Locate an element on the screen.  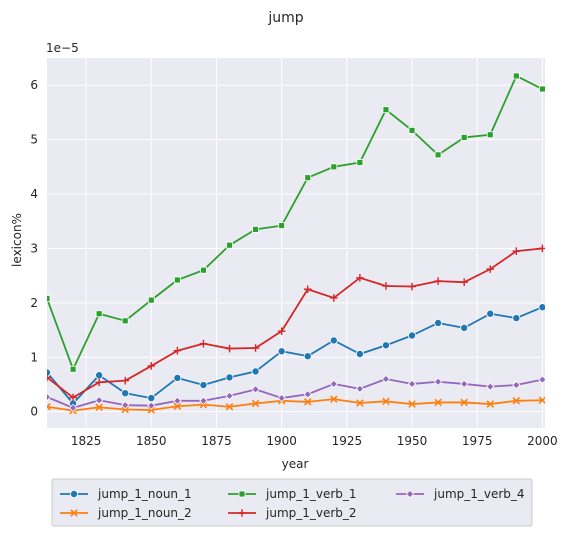
y-tick-label: 0 is located at coordinates (34, 412).